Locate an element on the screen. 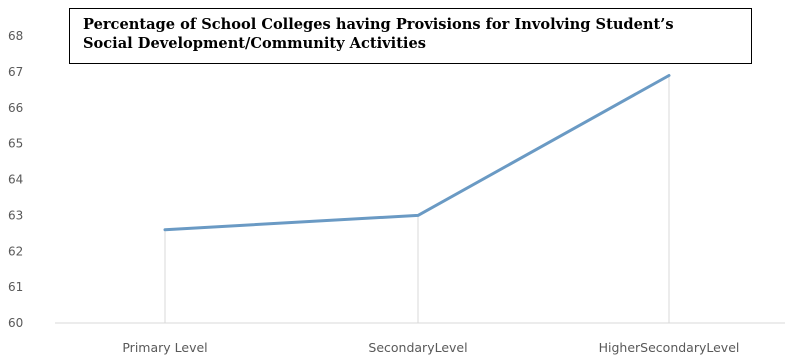  x-tick-label: HigherSecondaryLevel is located at coordinates (669, 347).